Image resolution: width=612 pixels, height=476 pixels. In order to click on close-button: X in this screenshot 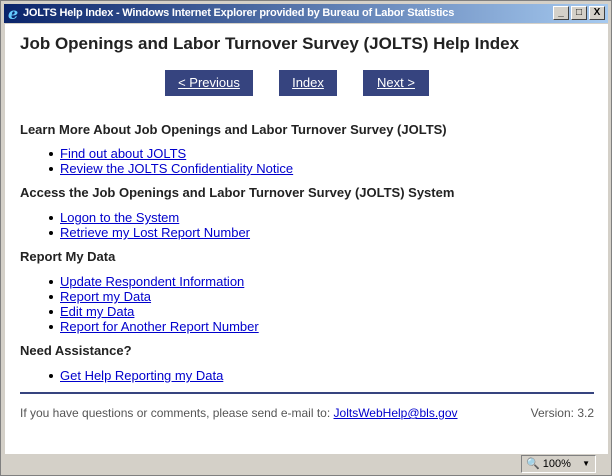, I will do `click(597, 13)`.